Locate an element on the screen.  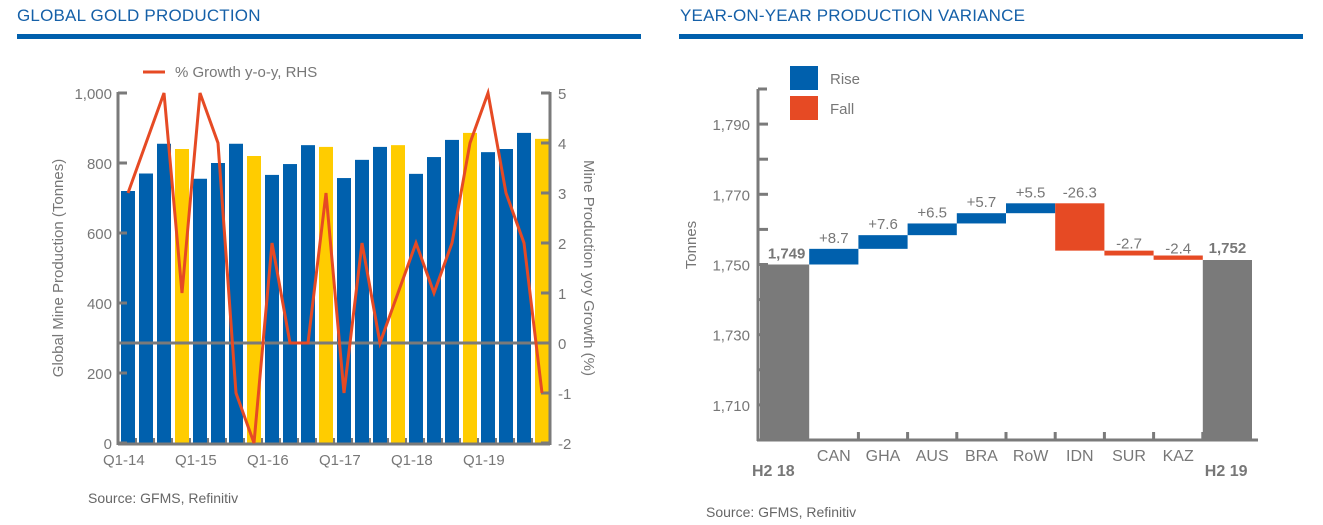
legend-rise-label: Rise is located at coordinates (845, 79).